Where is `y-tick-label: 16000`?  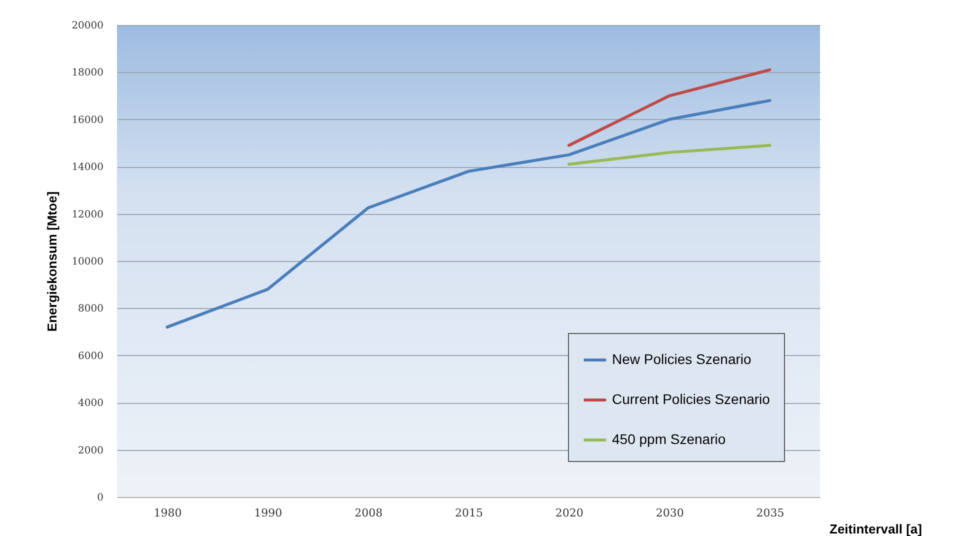
y-tick-label: 16000 is located at coordinates (88, 120).